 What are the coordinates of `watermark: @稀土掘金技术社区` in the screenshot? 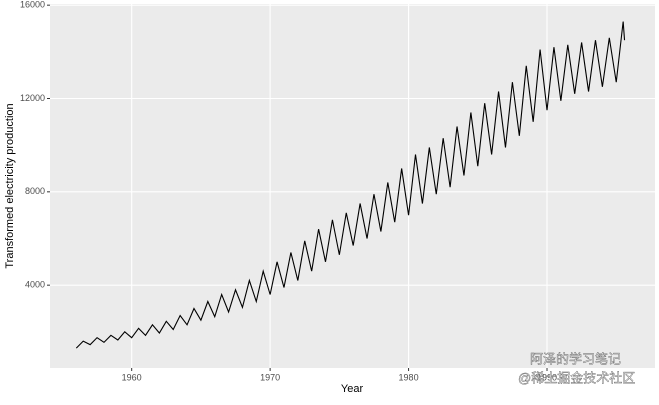 It's located at (576, 377).